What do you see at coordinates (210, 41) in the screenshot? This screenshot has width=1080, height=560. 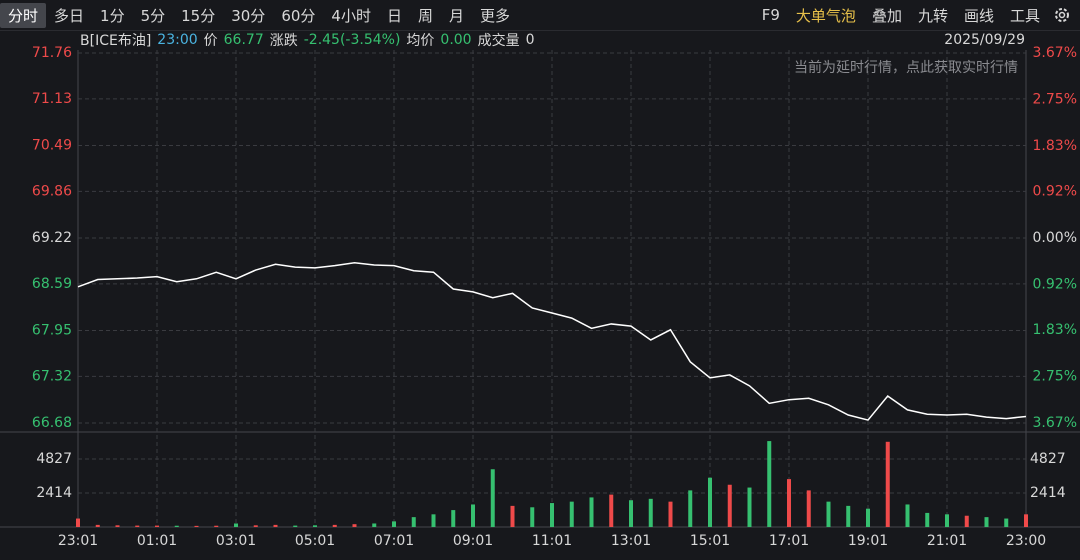 I see `label: 价` at bounding box center [210, 41].